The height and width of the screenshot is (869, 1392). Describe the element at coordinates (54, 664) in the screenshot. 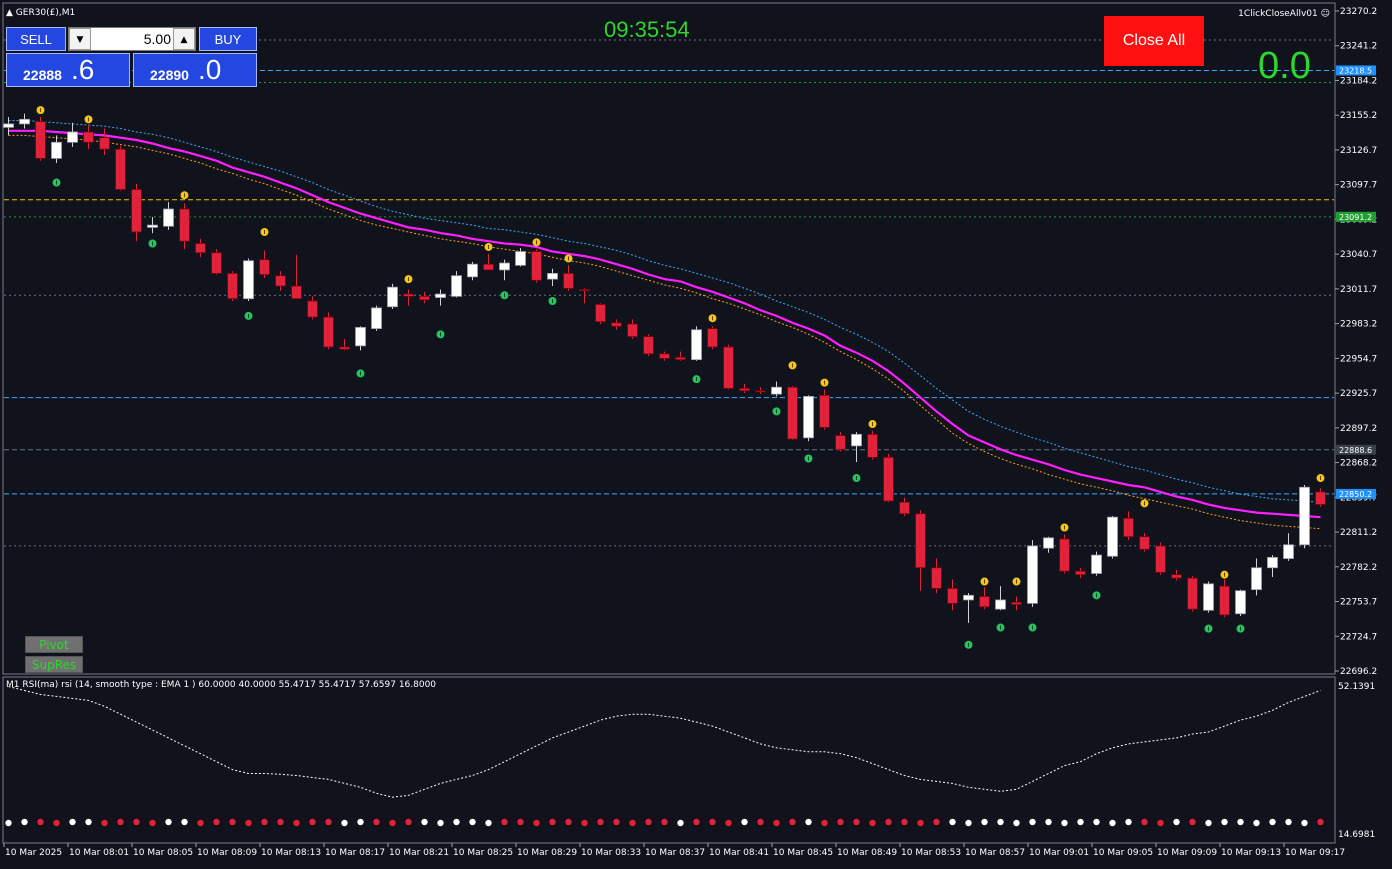

I see `supres-button: SupRes` at that location.